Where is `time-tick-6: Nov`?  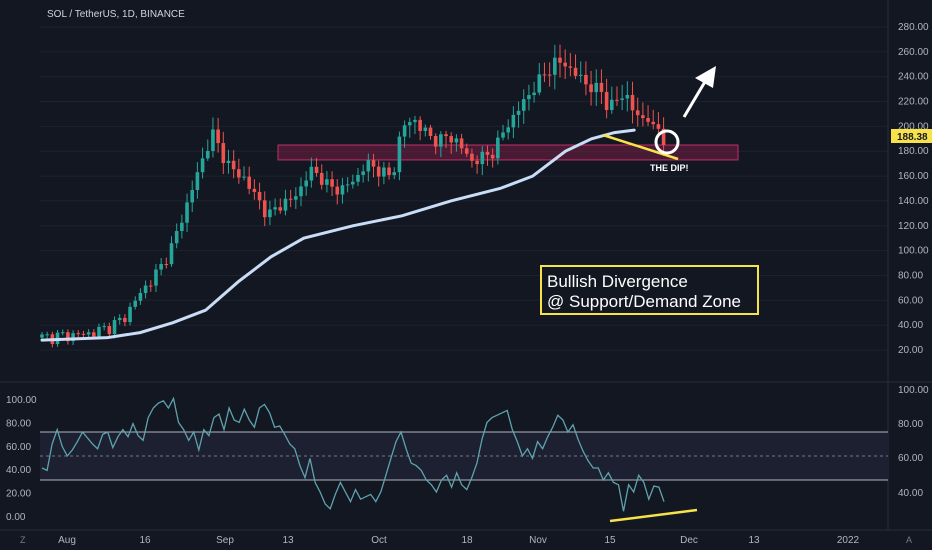
time-tick-6: Nov is located at coordinates (538, 540).